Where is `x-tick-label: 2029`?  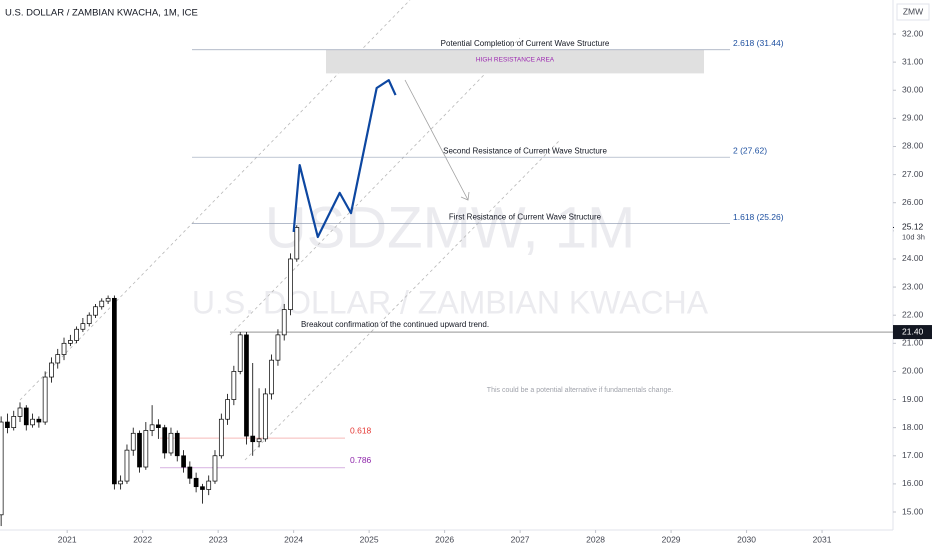
x-tick-label: 2029 is located at coordinates (671, 539).